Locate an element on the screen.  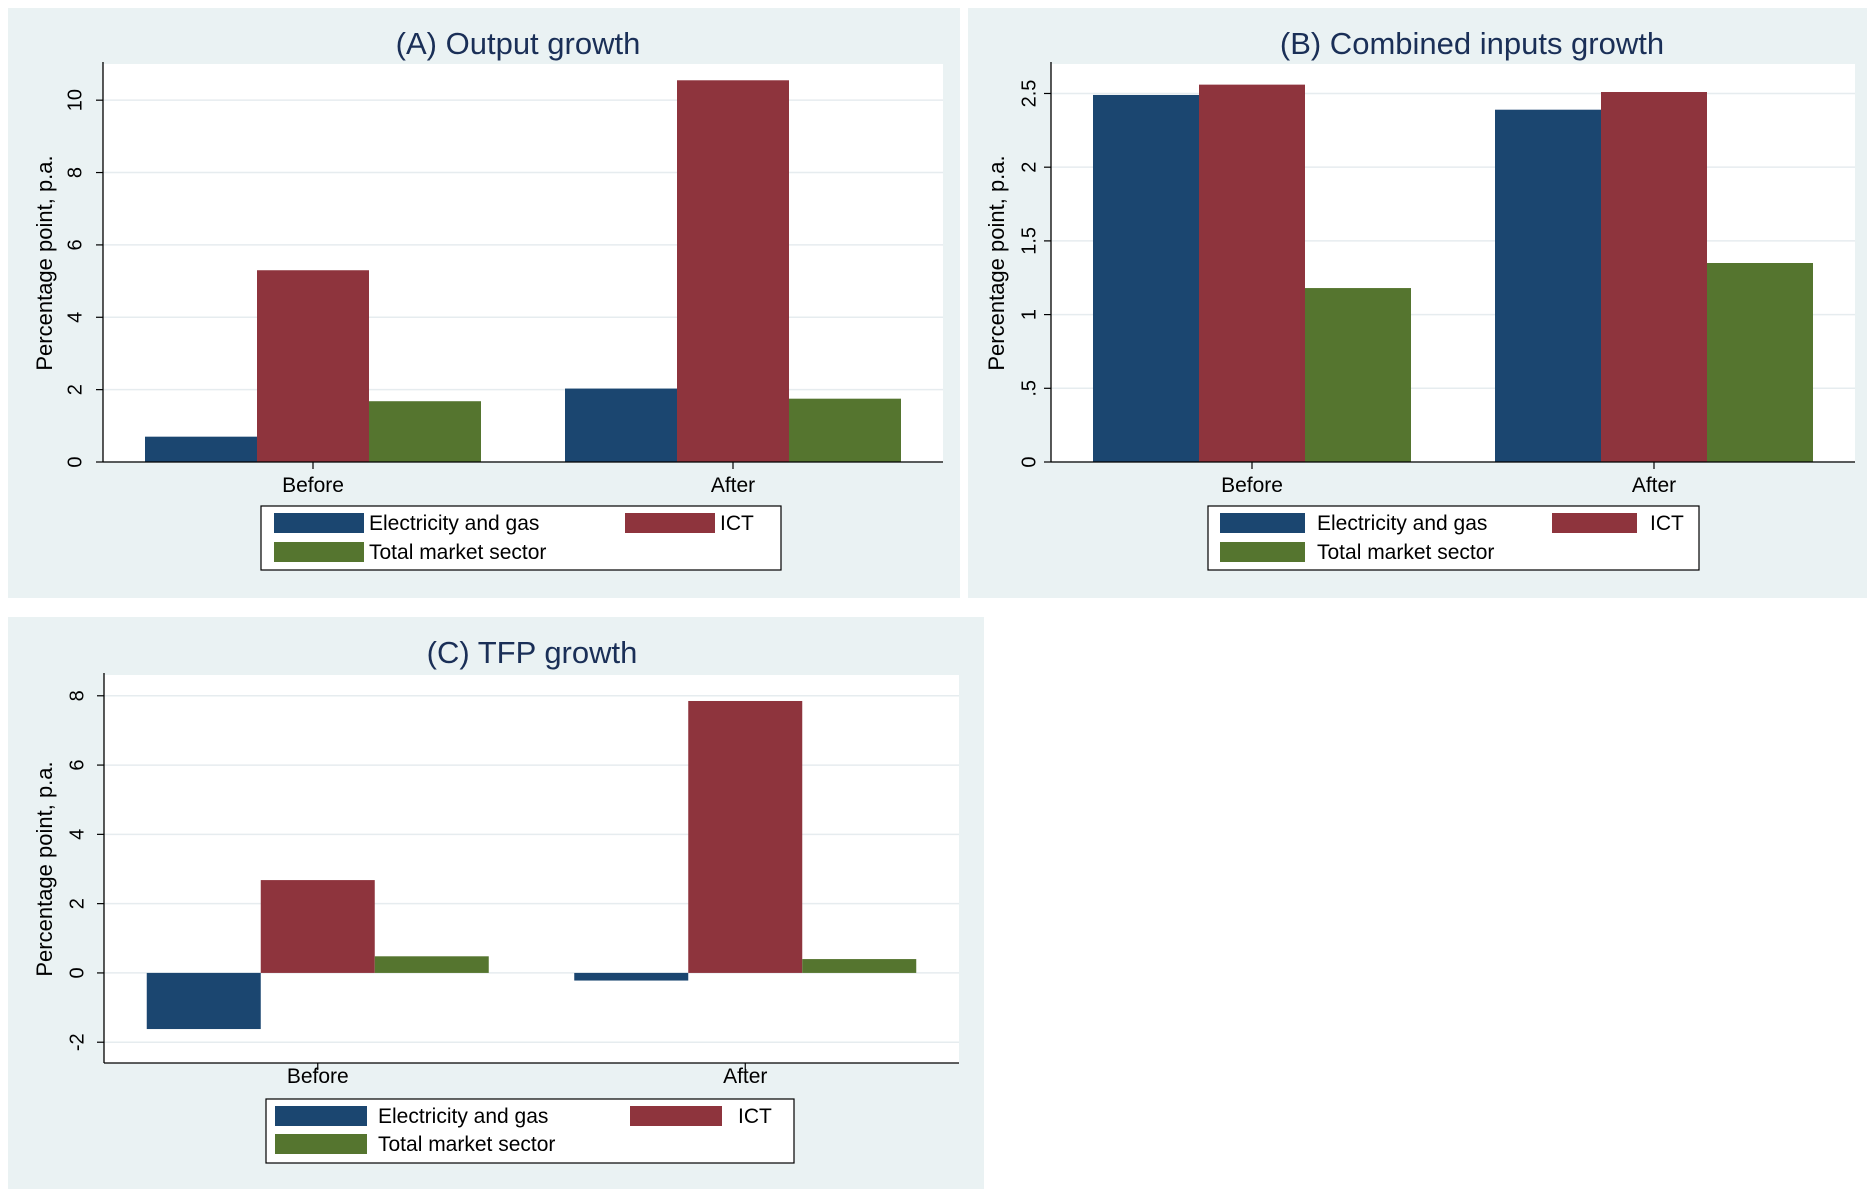
plot-area is located at coordinates (523, 263).